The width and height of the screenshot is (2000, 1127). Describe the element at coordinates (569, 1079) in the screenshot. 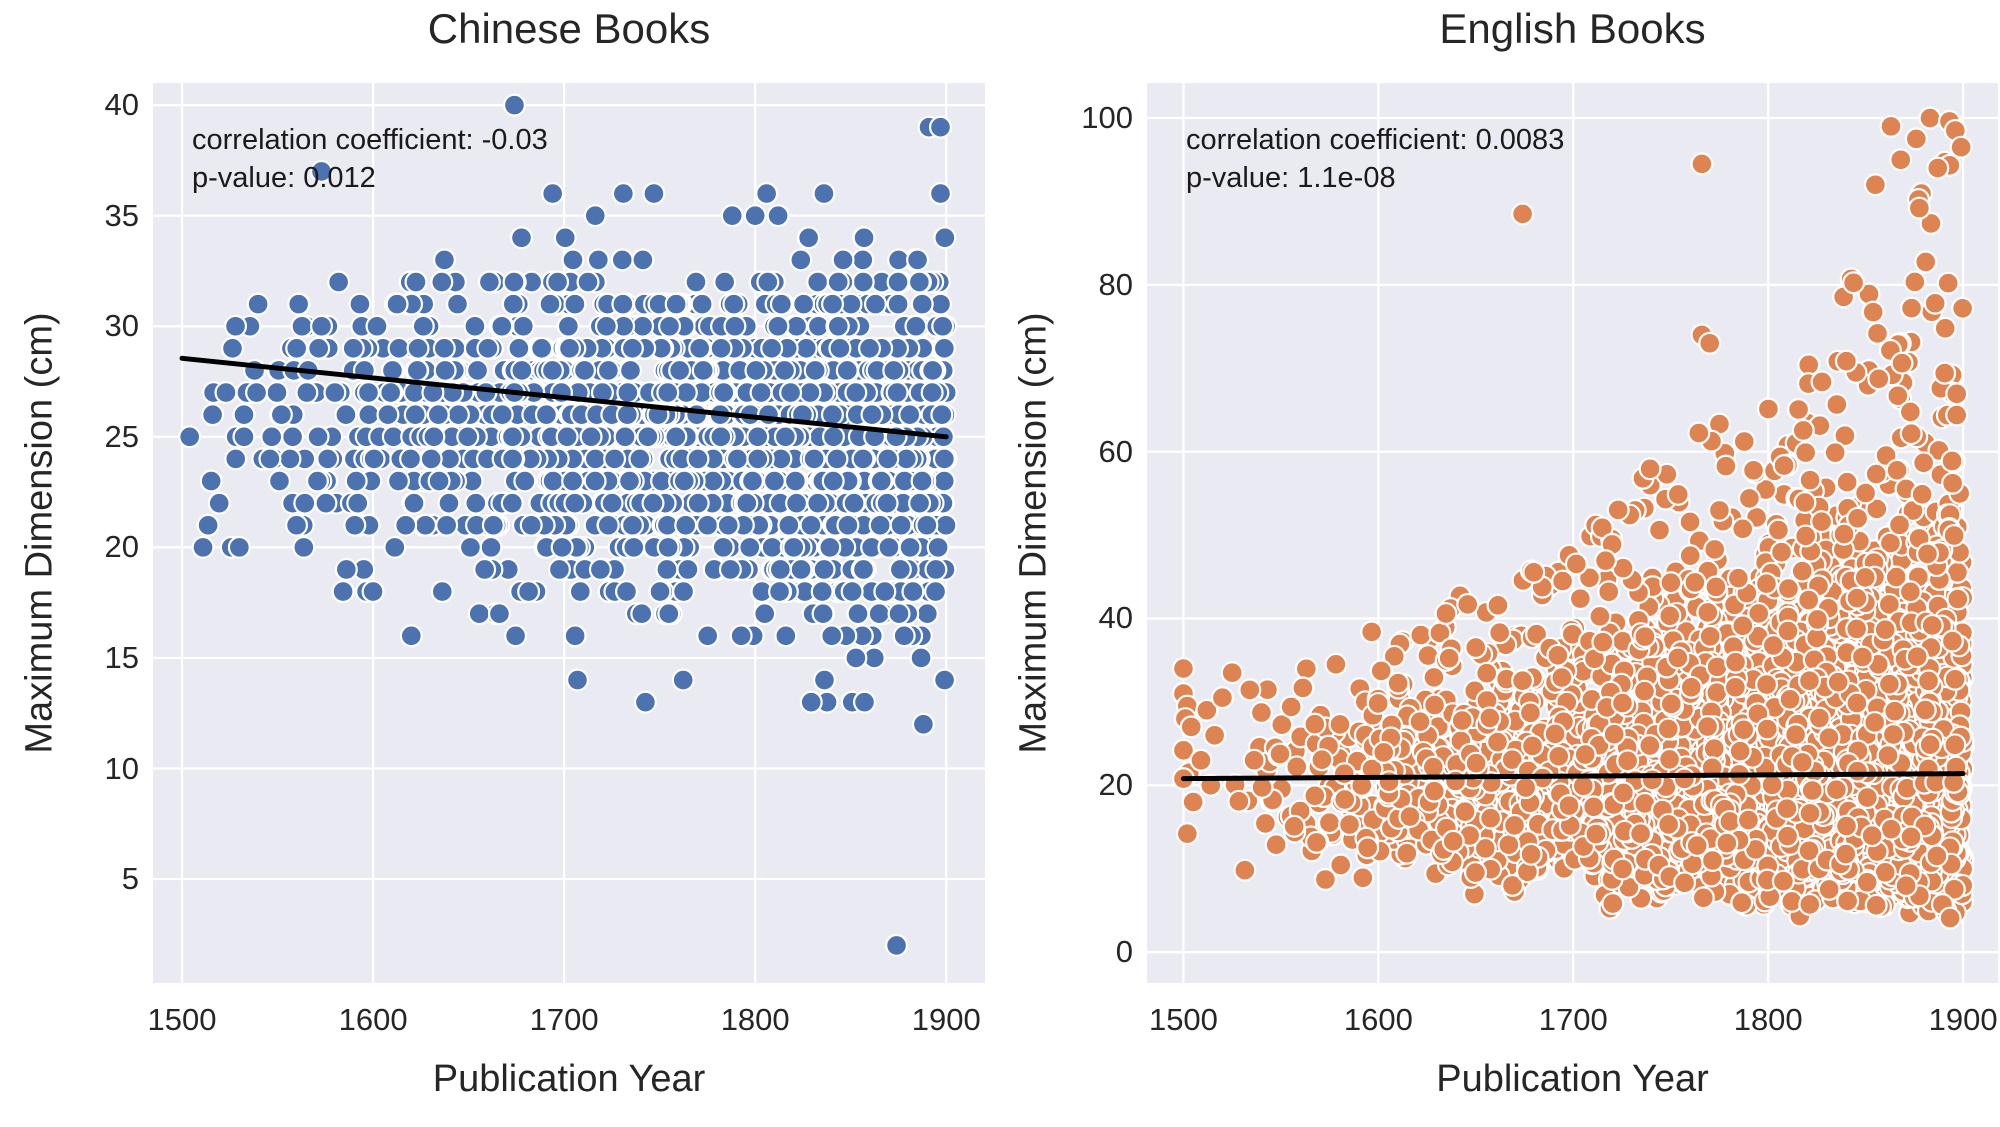

I see `left-x-axis-label: Publication Year` at that location.